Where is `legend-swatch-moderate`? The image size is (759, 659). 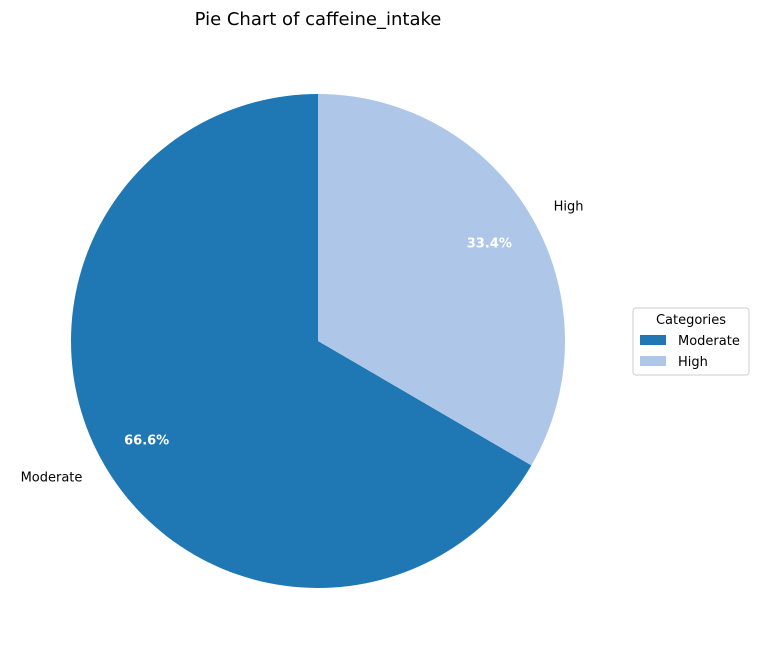 legend-swatch-moderate is located at coordinates (653, 340).